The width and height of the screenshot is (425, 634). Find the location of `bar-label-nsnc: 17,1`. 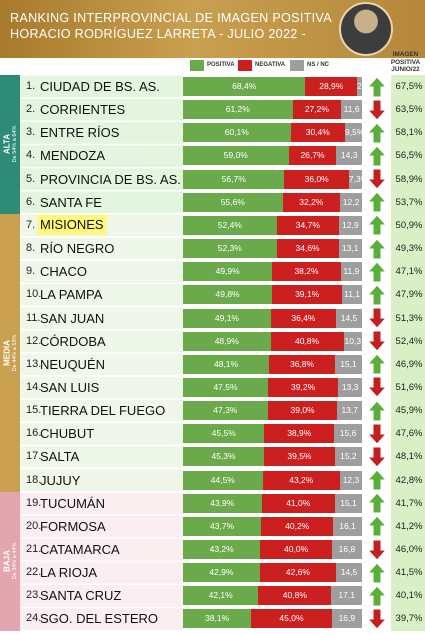

bar-label-nsnc: 17,1 is located at coordinates (346, 595).